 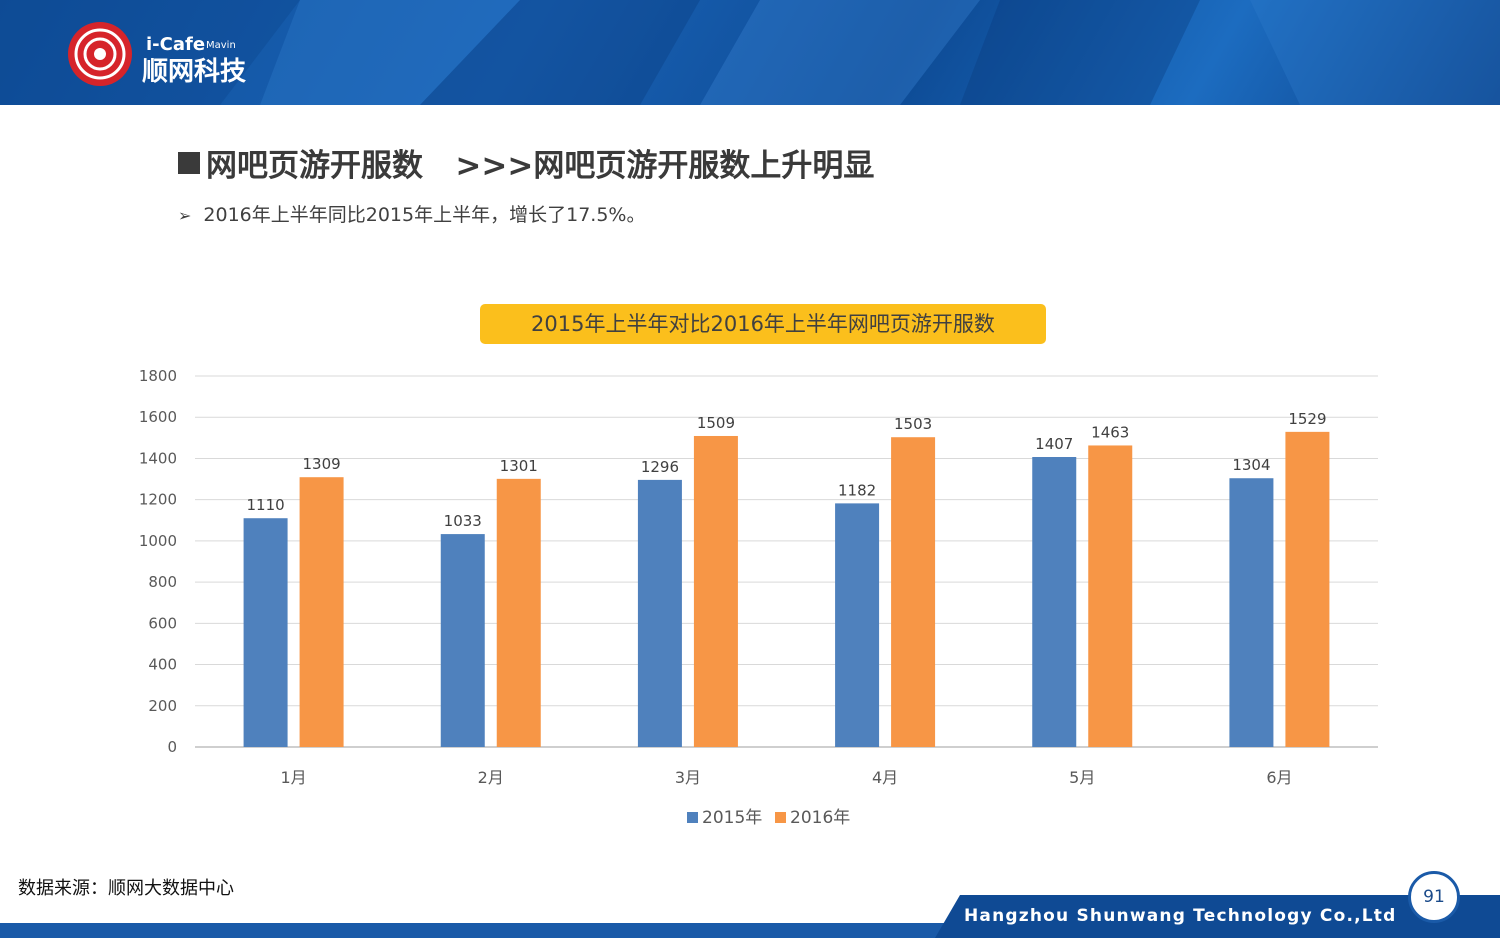 I want to click on header-facets, so click(x=750, y=52).